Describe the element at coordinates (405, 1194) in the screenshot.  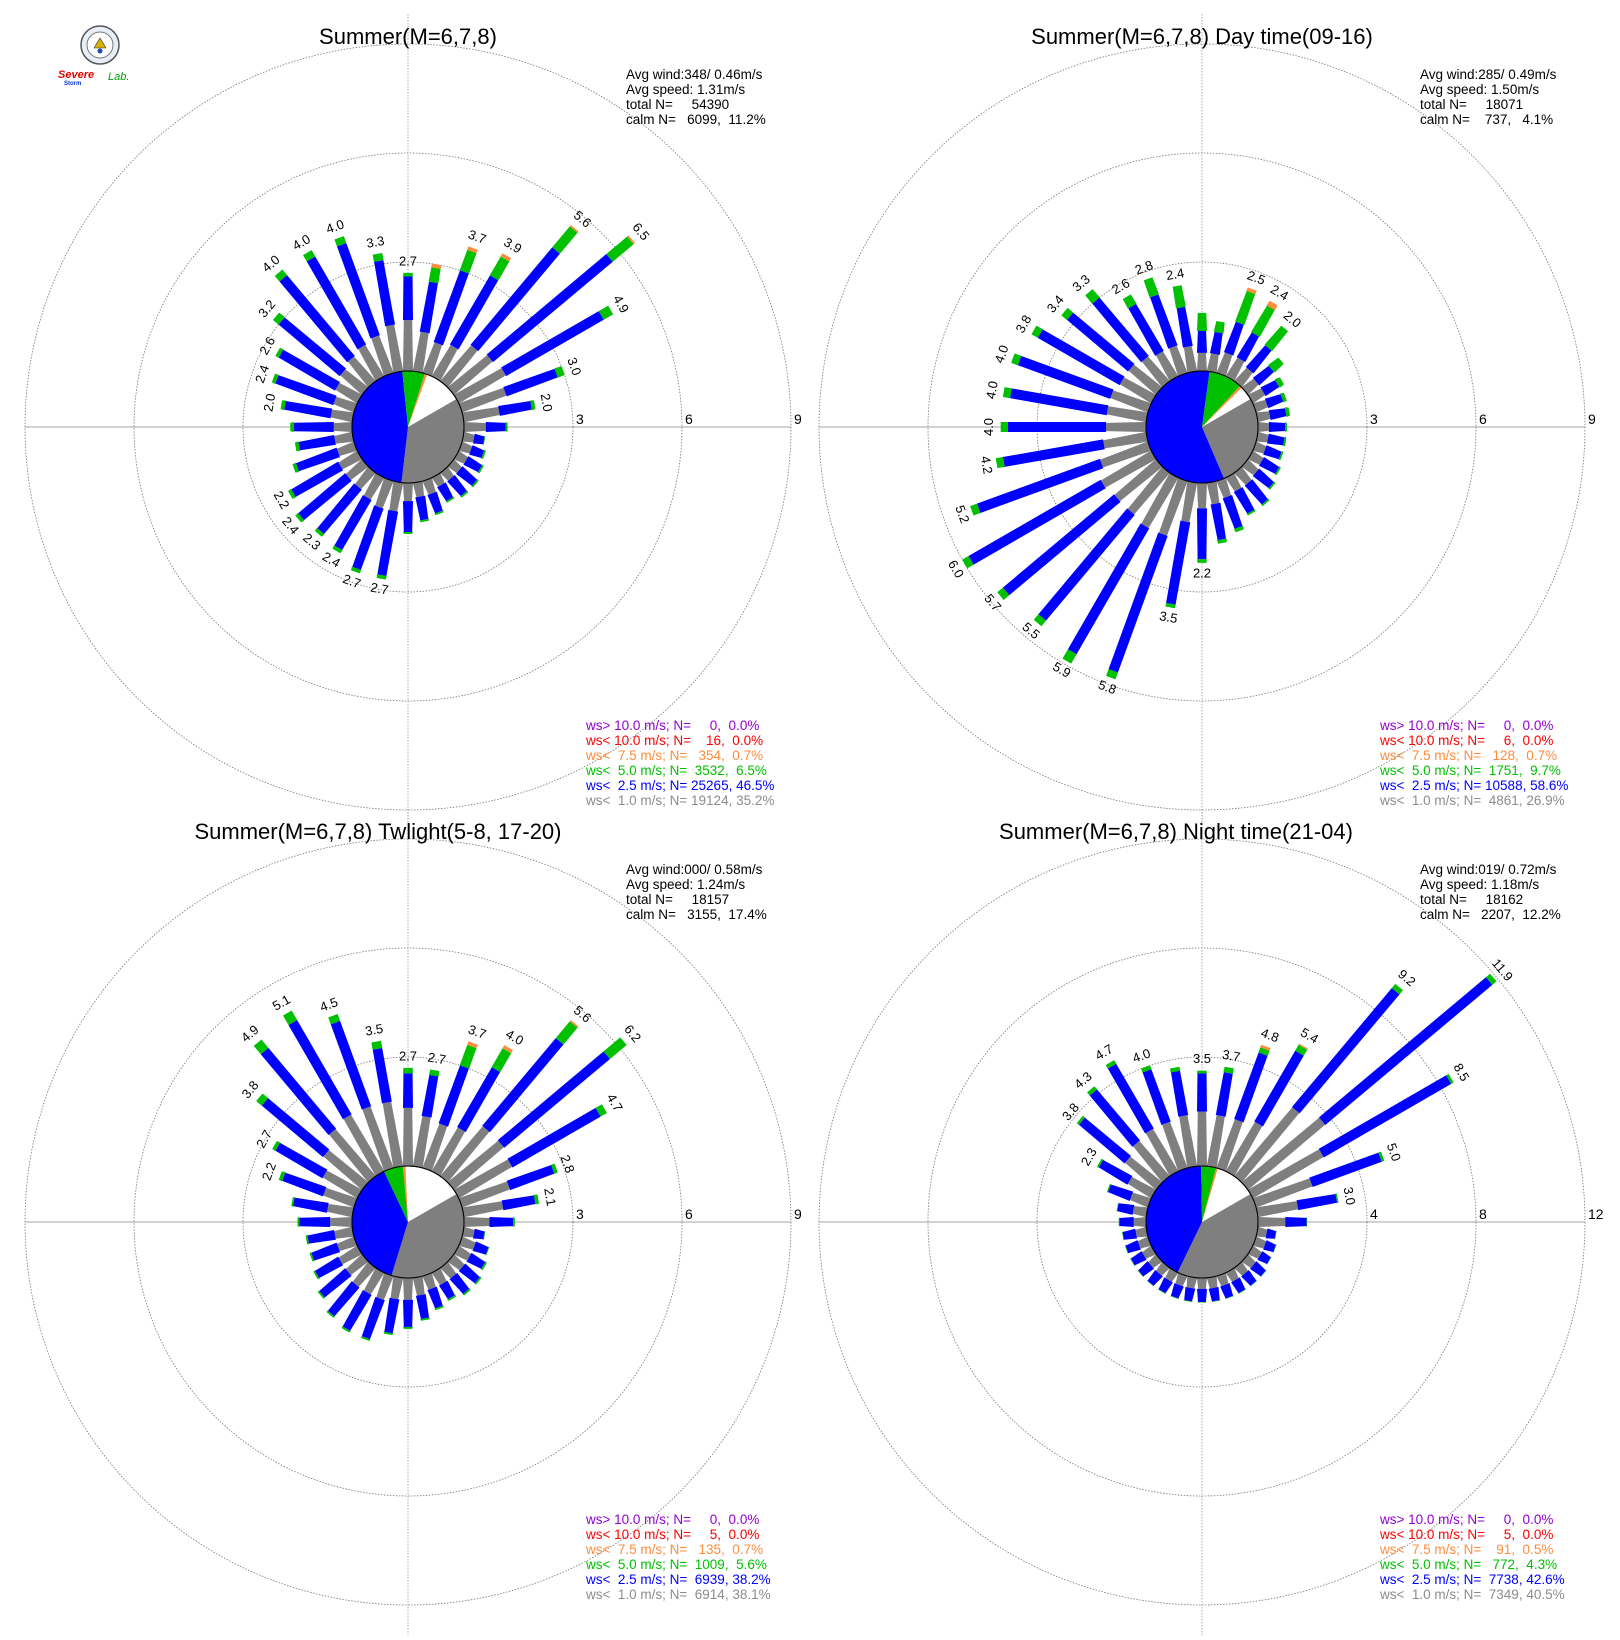
I see `calm-pie-slice-bin3` at that location.